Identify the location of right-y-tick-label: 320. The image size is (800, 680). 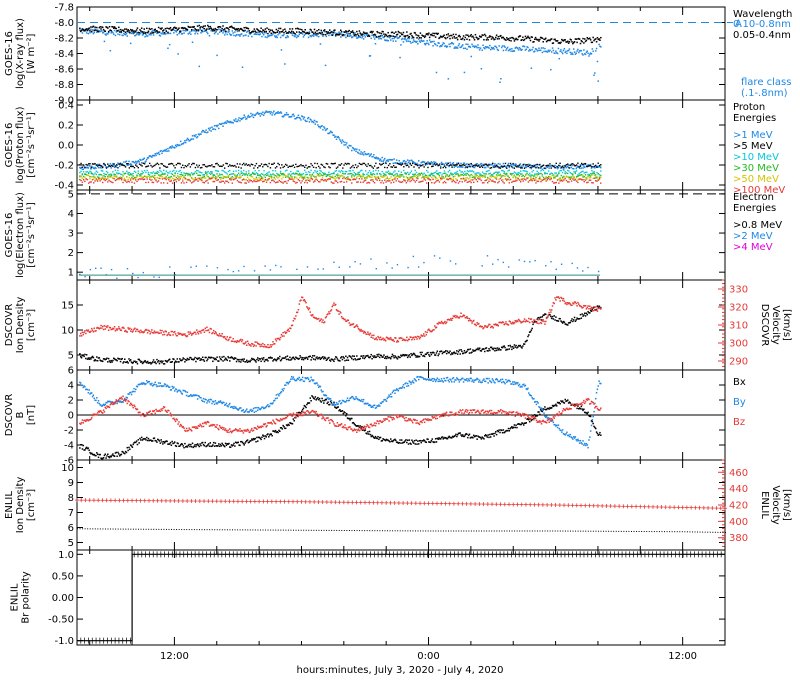
(738, 308).